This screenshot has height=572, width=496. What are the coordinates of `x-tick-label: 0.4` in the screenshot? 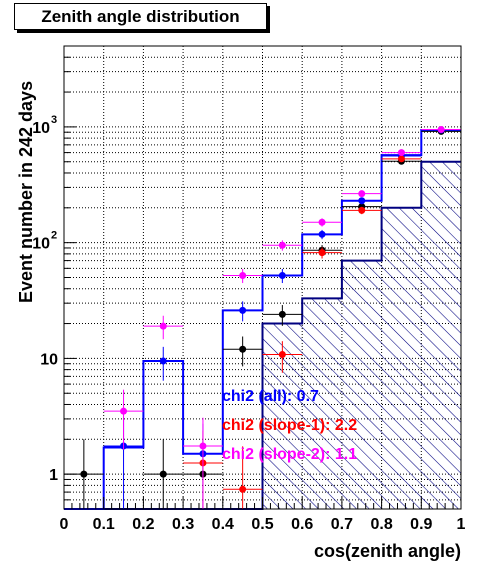 It's located at (223, 524).